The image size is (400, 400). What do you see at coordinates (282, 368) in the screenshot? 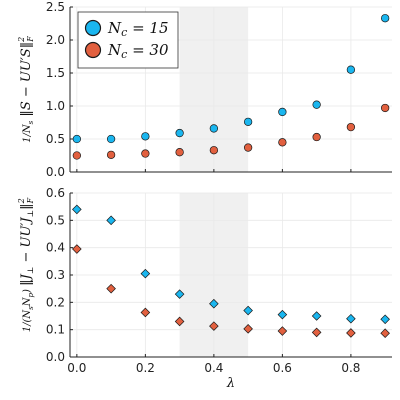
I see `x-tick-label: 0.6` at bounding box center [282, 368].